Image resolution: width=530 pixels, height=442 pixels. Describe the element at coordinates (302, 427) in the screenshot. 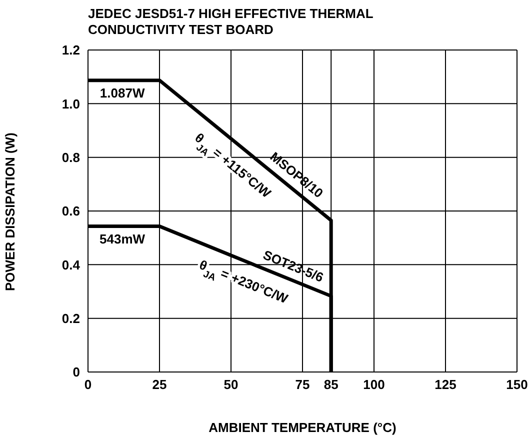

I see `x-axis-title: AMBIENT TEMPERATURE (°C)` at that location.